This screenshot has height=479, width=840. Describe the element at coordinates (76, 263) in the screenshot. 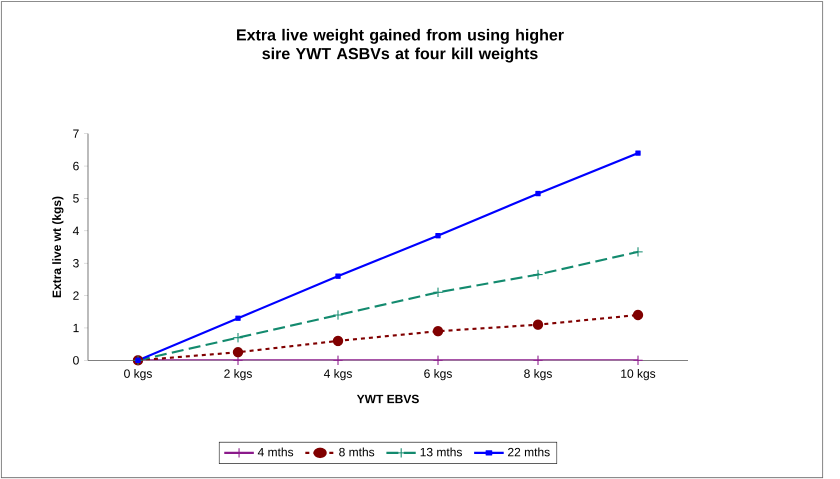

I see `y-tick-label: 3` at that location.